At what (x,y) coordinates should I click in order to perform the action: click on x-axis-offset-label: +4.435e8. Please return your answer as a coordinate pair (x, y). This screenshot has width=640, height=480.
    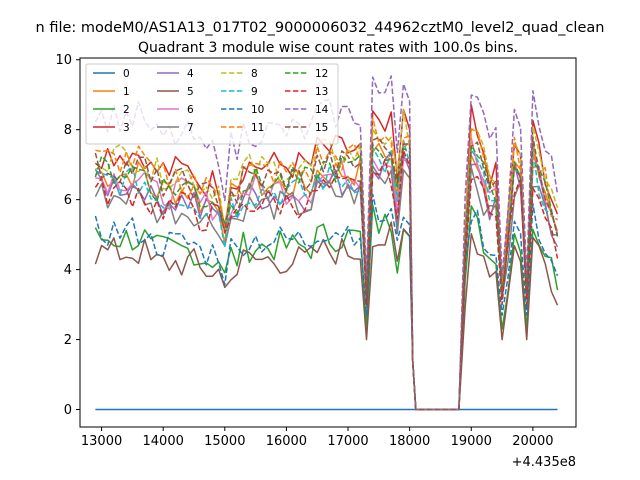
    Looking at the image, I should click on (544, 462).